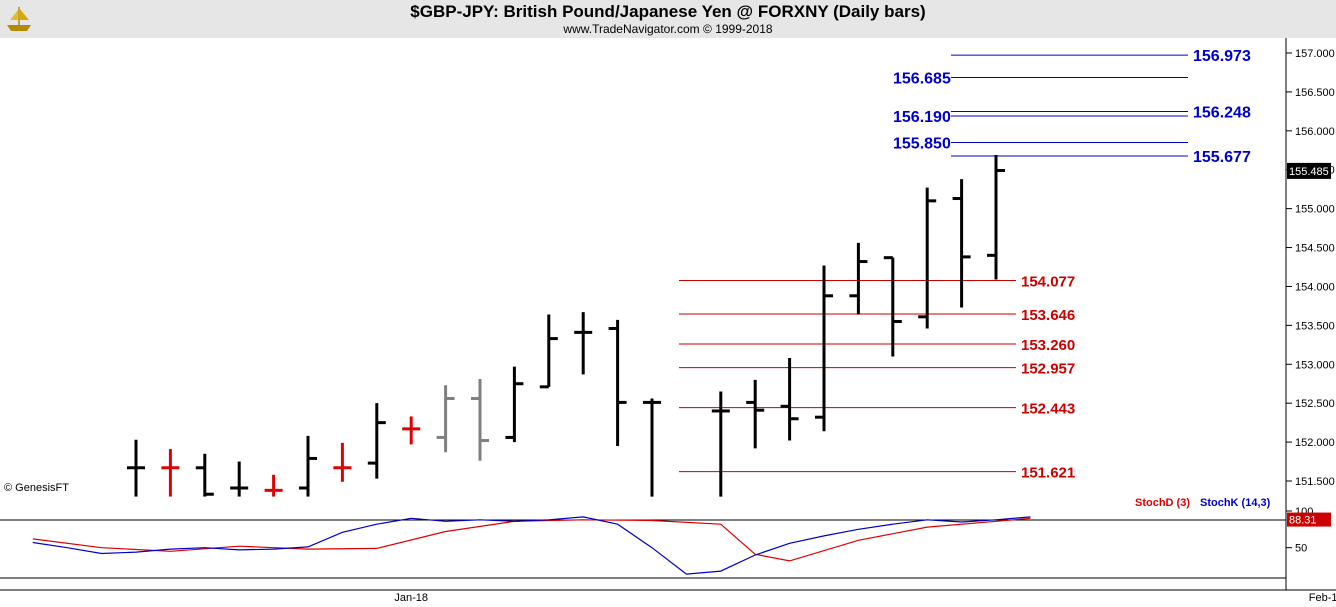 The image size is (1336, 607). I want to click on price-tick-label: 152.000, so click(1315, 443).